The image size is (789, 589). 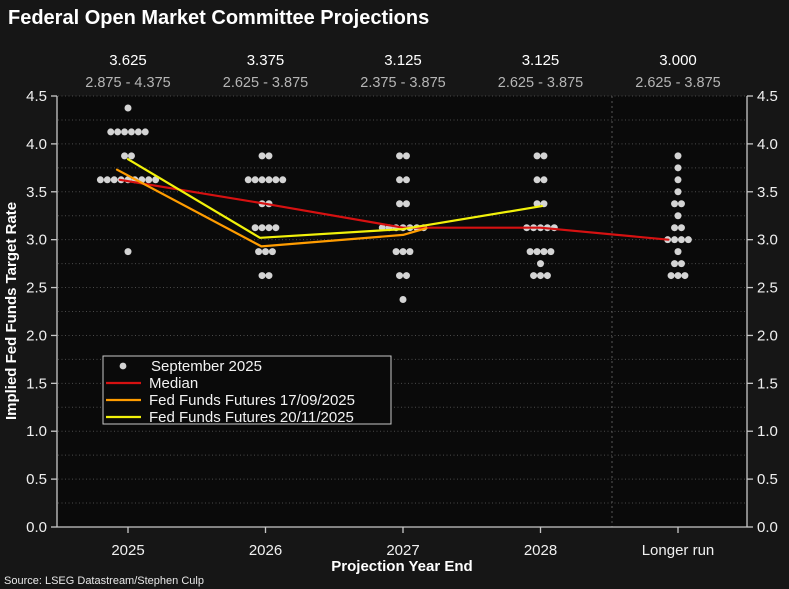 What do you see at coordinates (127, 83) in the screenshot?
I see `column-range-label: 2.875 - 4.375` at bounding box center [127, 83].